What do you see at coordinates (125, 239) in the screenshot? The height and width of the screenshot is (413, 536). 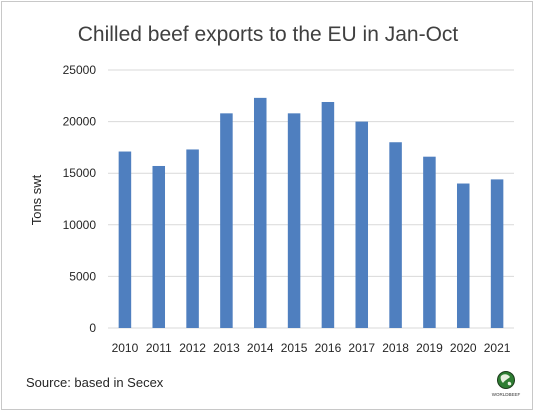 I see `bar-2010` at bounding box center [125, 239].